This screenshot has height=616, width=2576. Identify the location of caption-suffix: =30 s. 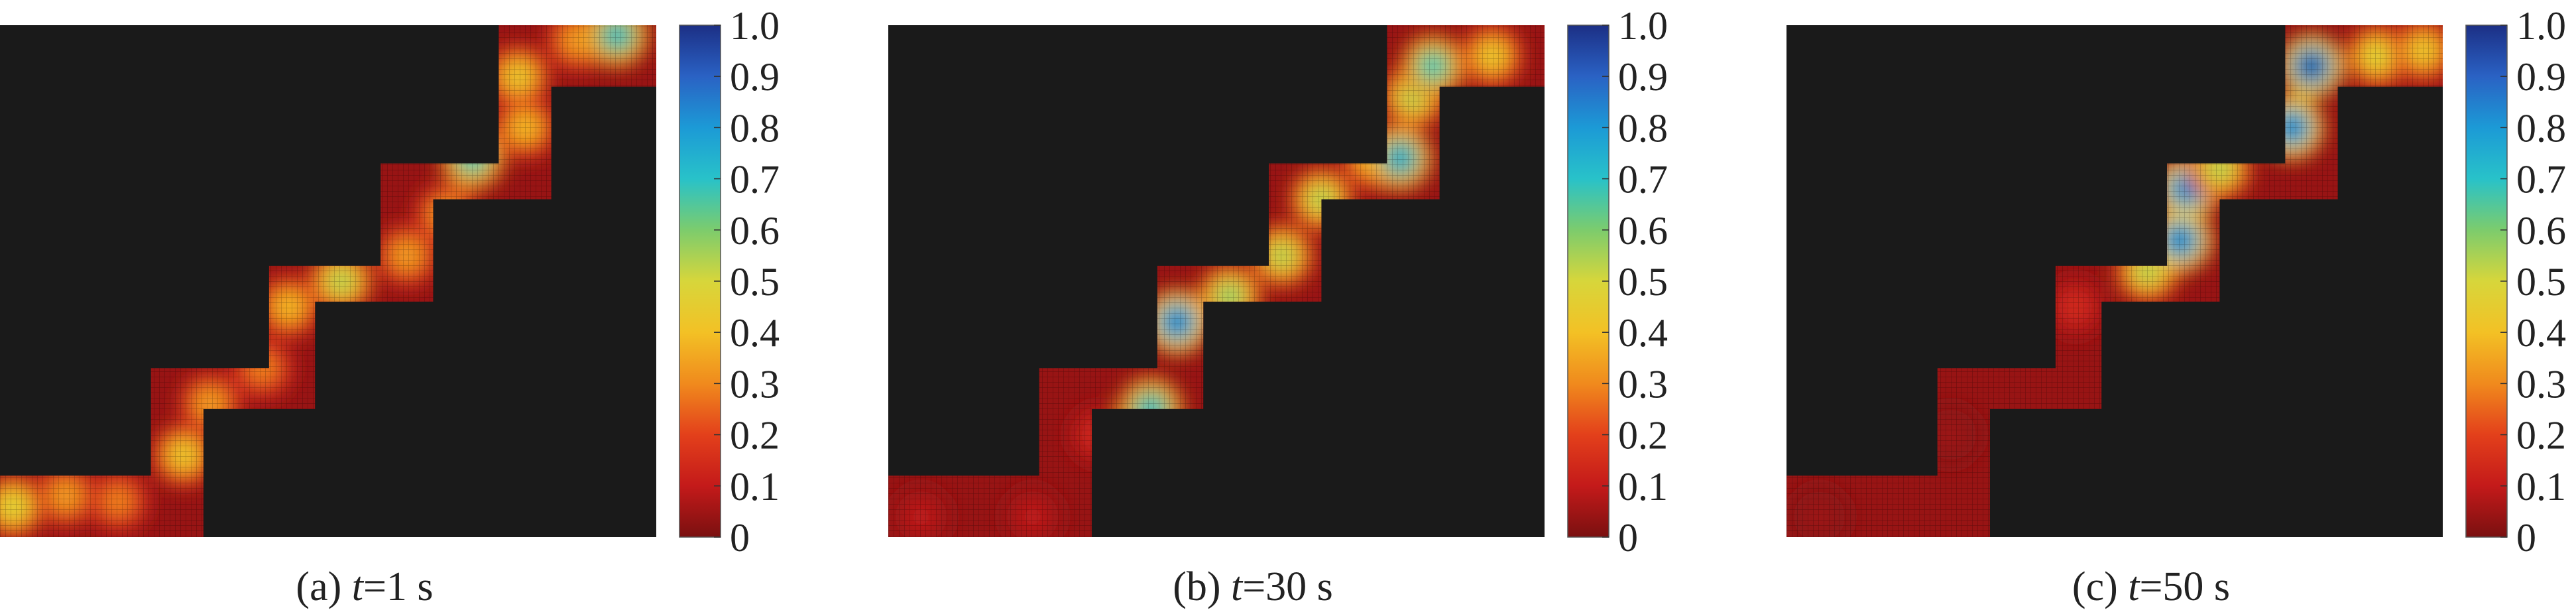
(1287, 587).